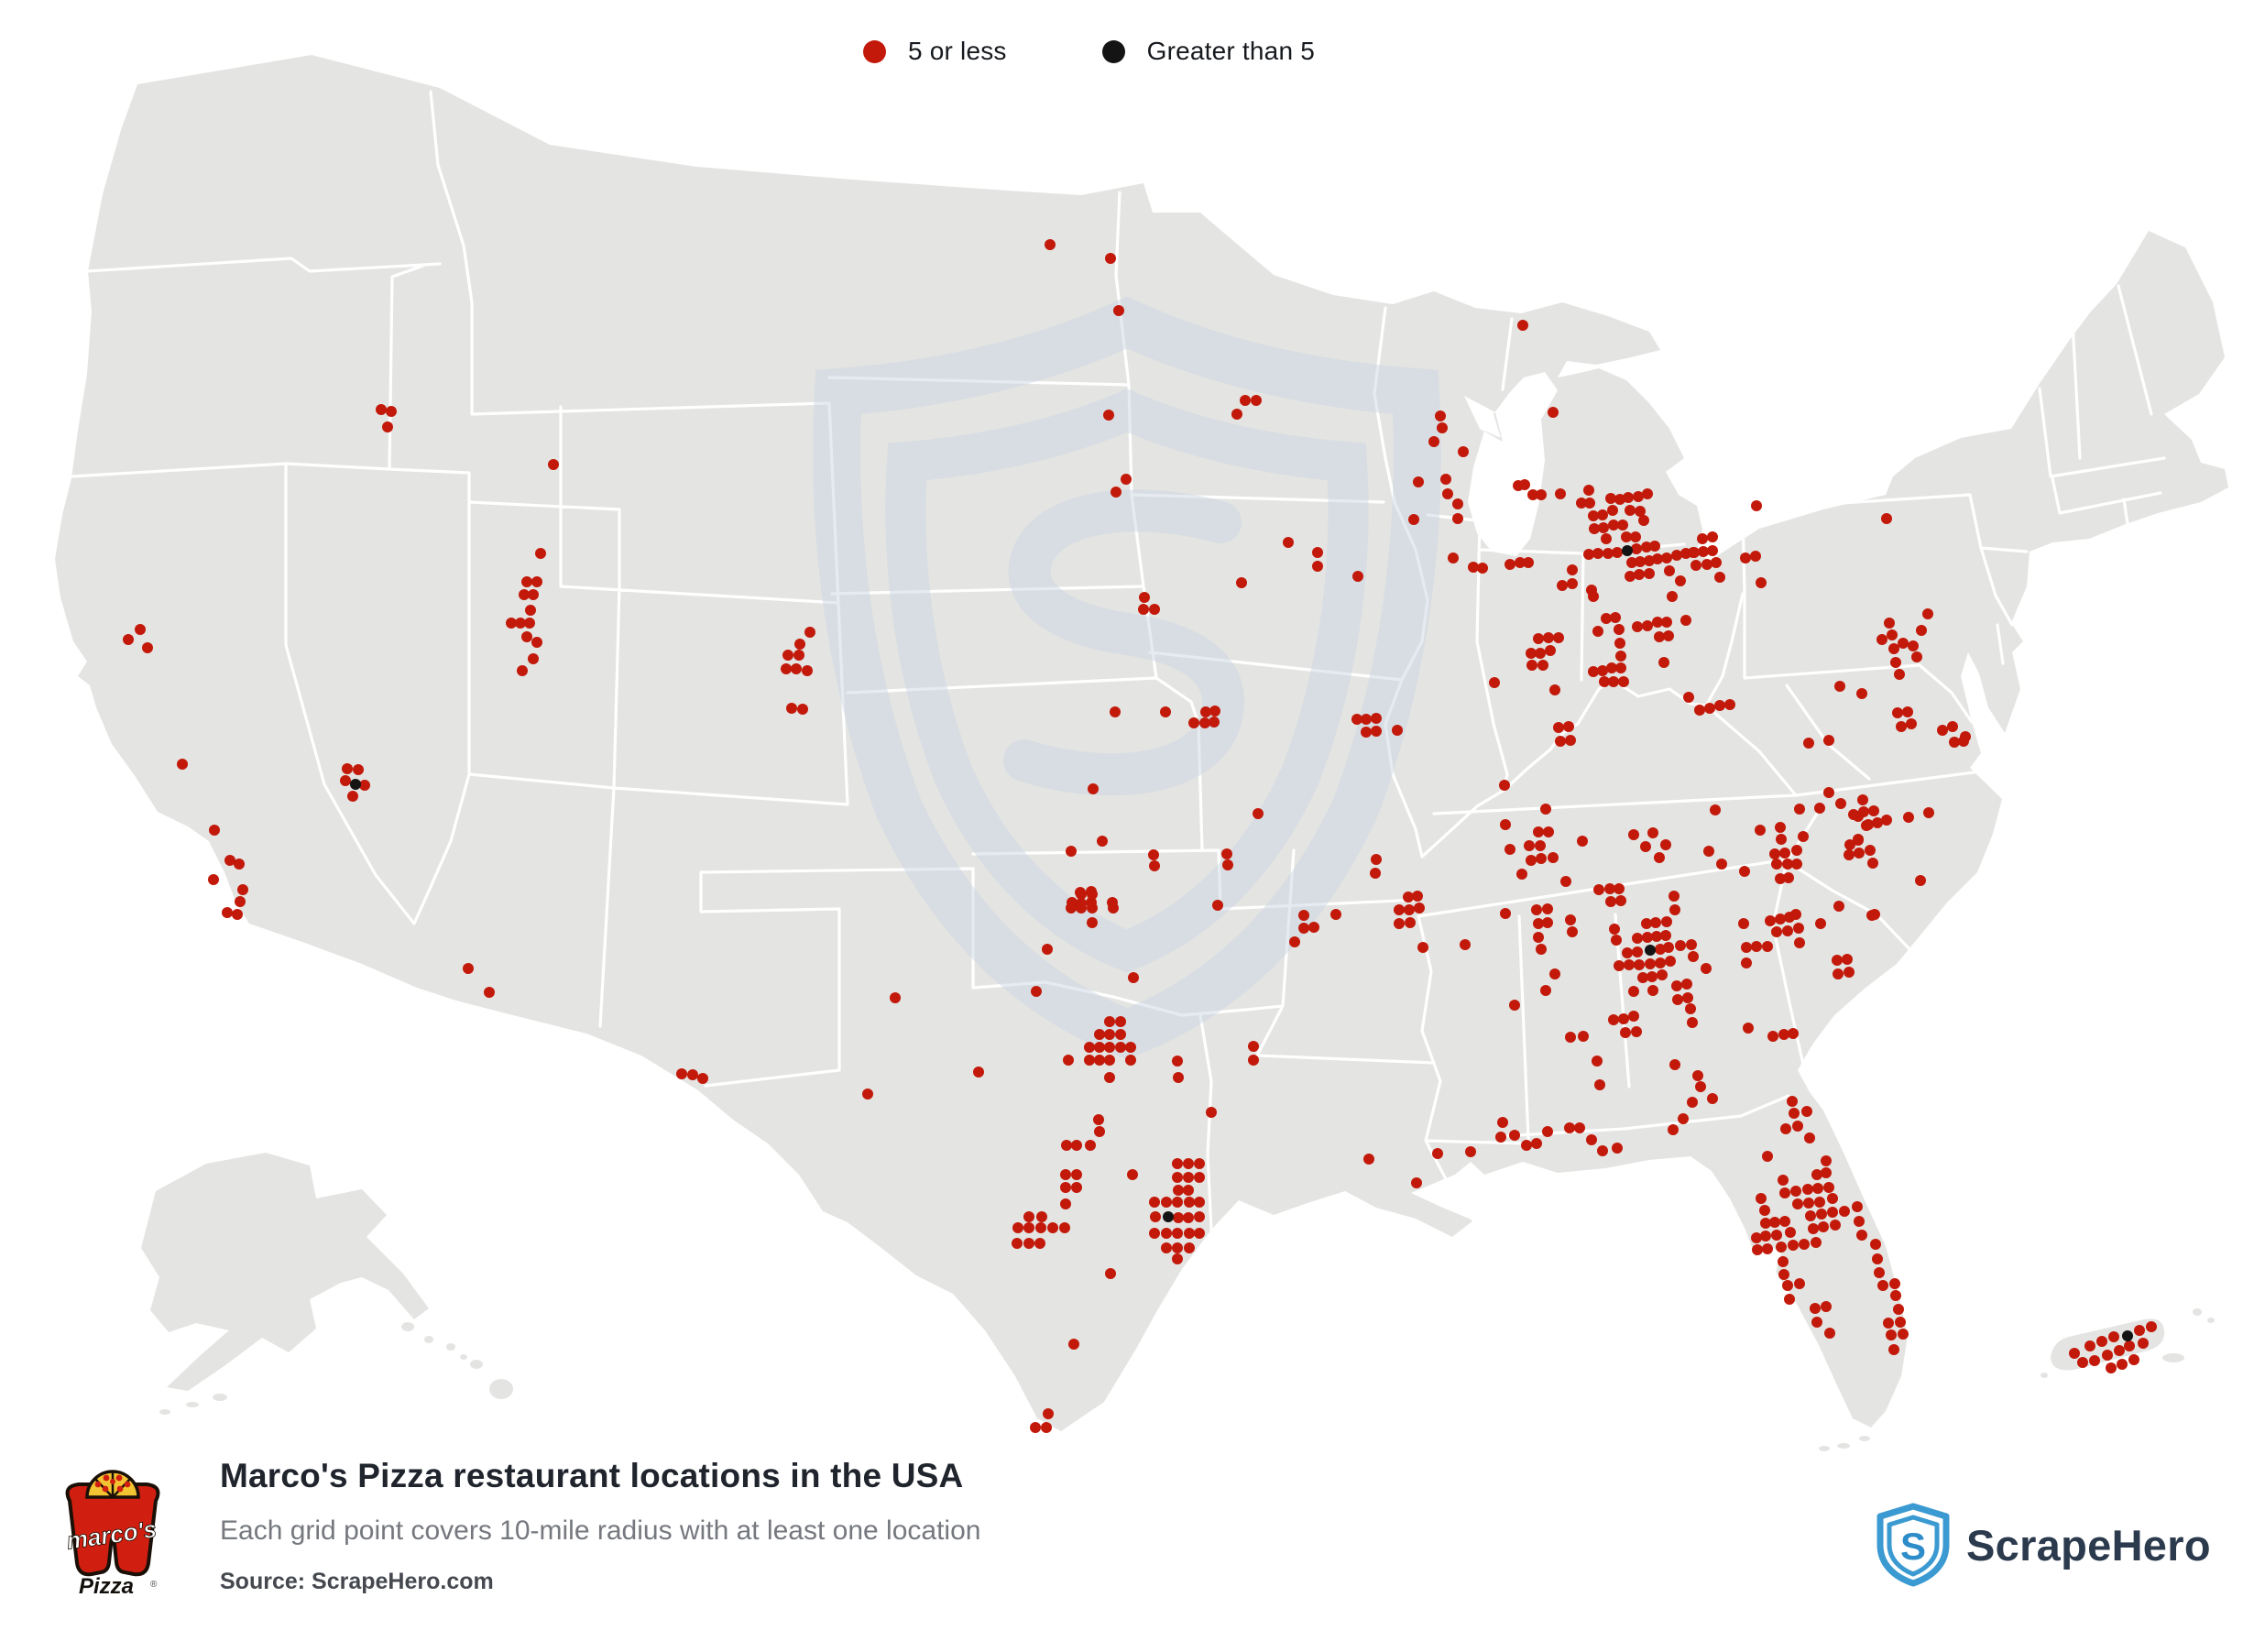 This screenshot has width=2243, height=1652. What do you see at coordinates (1127, 677) in the screenshot?
I see `scrapehero-watermark` at bounding box center [1127, 677].